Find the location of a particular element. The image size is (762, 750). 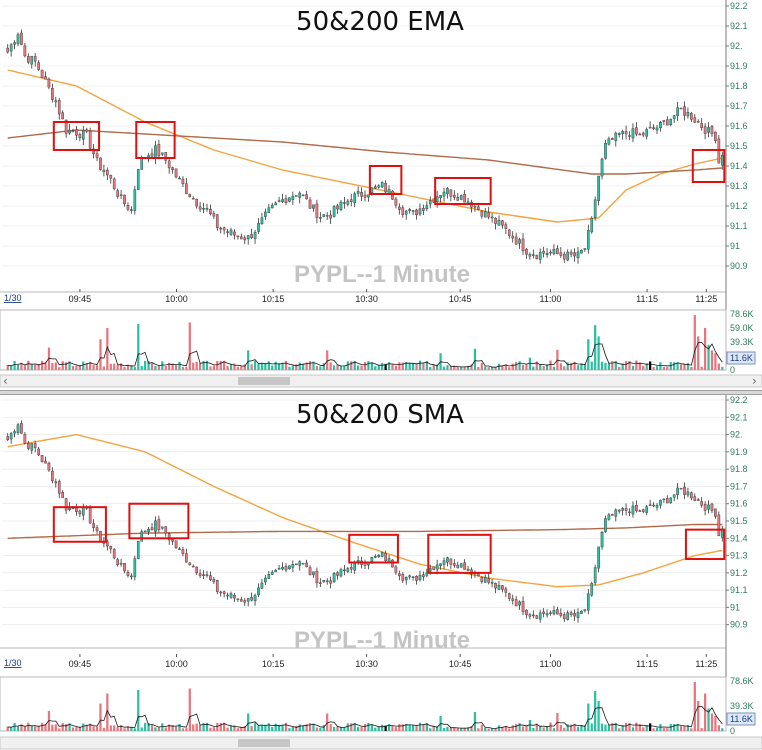

volume-badge-text: 11.6K is located at coordinates (741, 358).